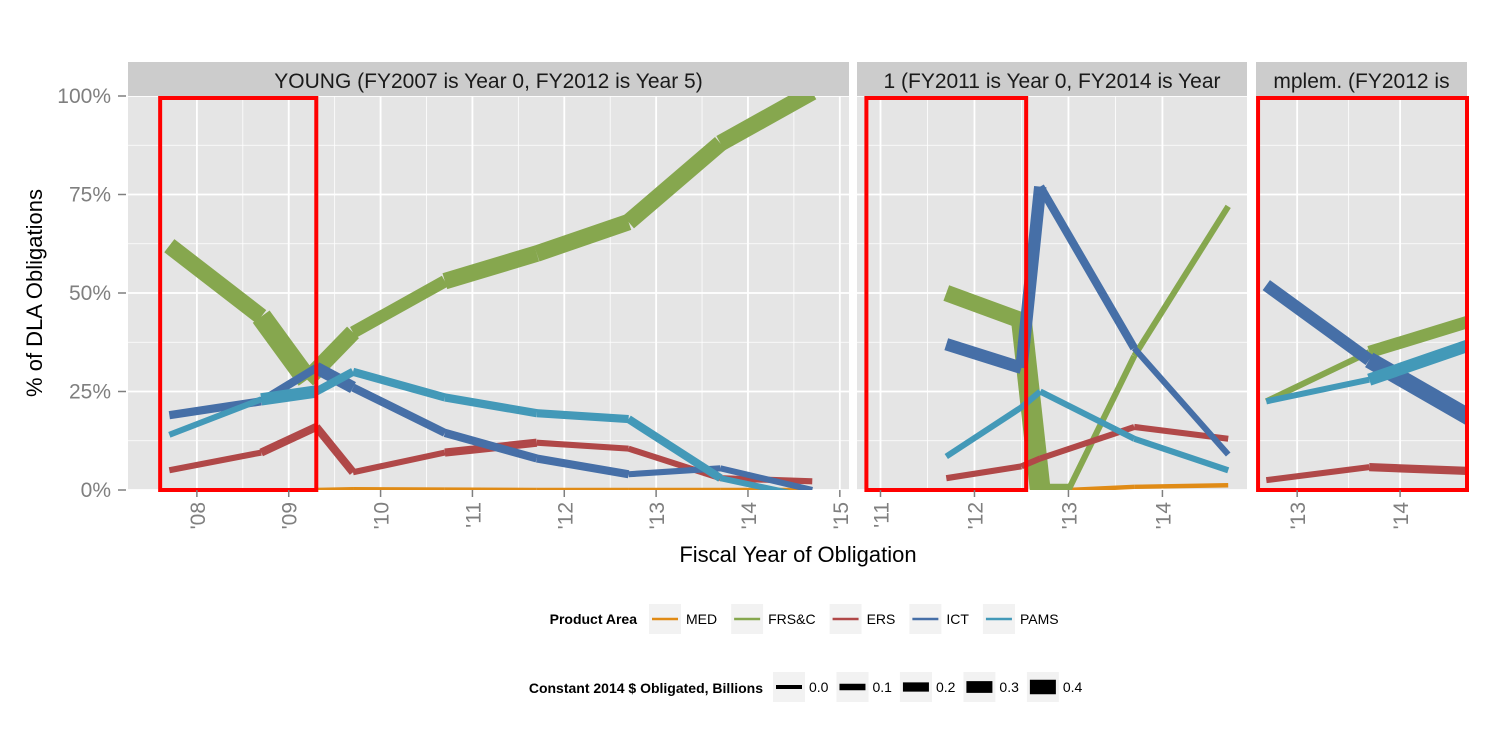 The height and width of the screenshot is (750, 1500). I want to click on obligated-size-legend-title: Constant 2014 $ Obligated, Billions, so click(646, 688).